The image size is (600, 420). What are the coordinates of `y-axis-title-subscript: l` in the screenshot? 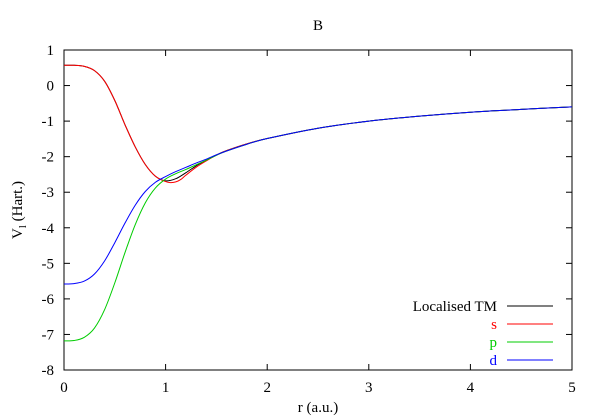 It's located at (23, 226).